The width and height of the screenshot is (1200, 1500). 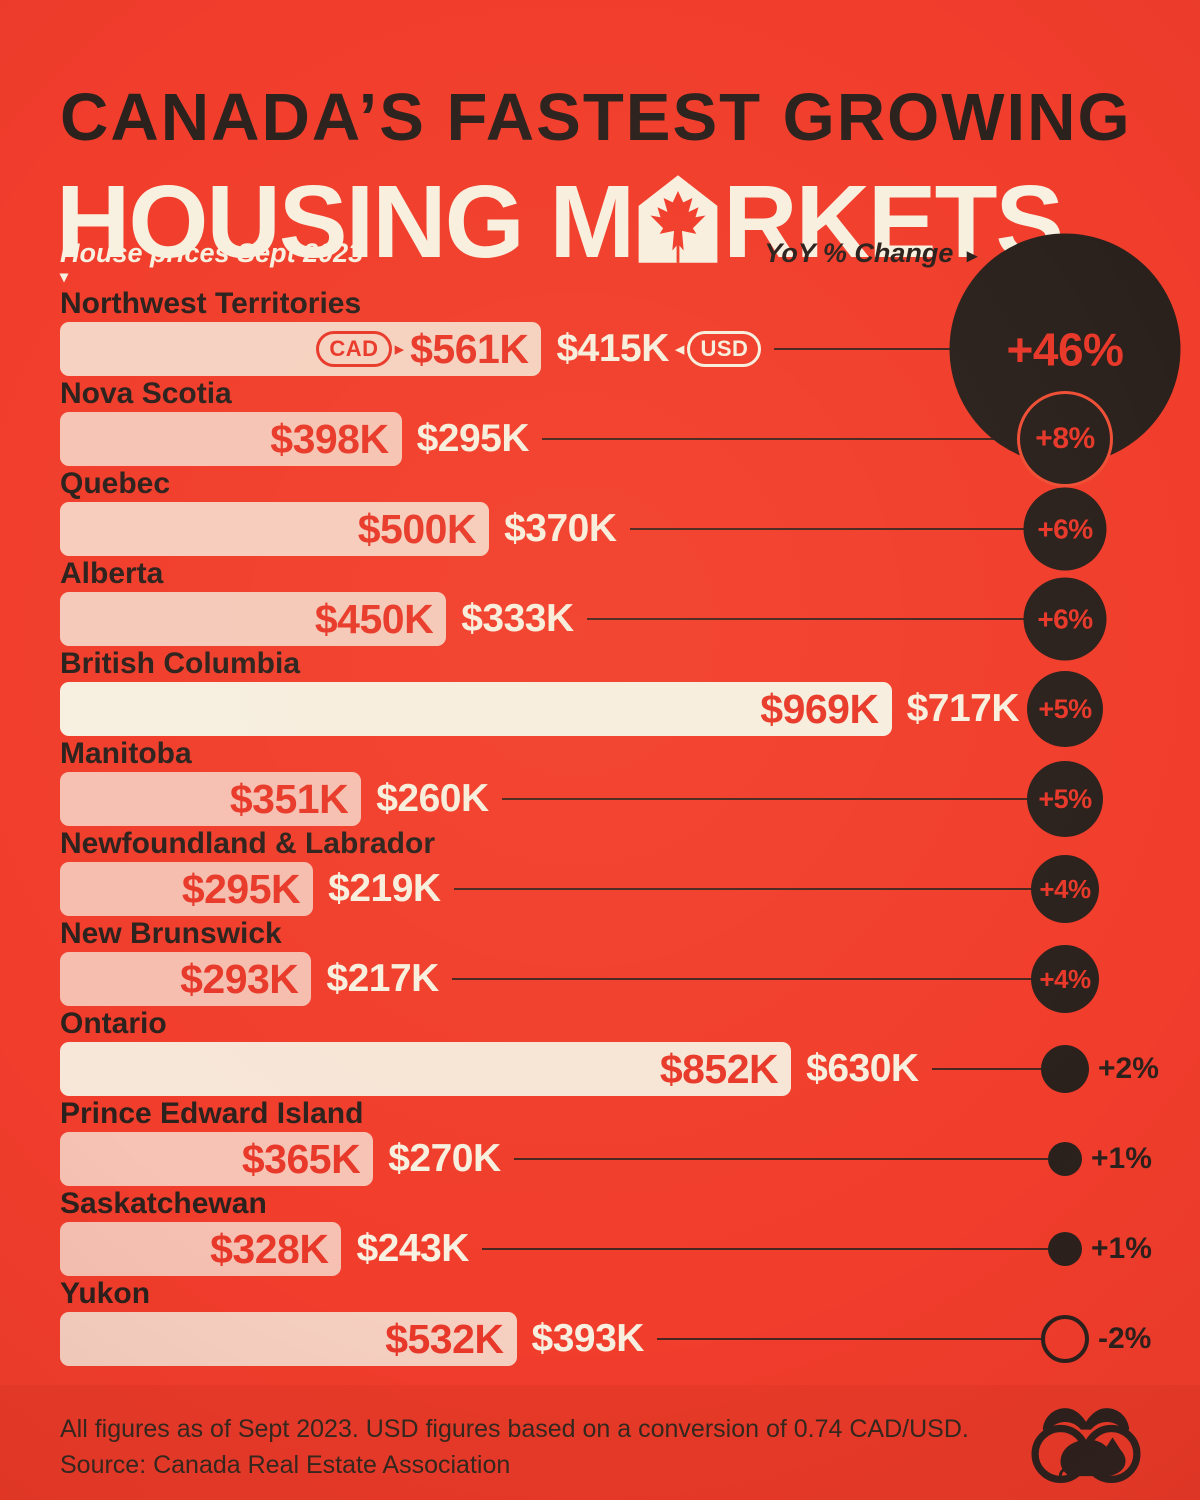 What do you see at coordinates (724, 349) in the screenshot?
I see `usd-badge: USD` at bounding box center [724, 349].